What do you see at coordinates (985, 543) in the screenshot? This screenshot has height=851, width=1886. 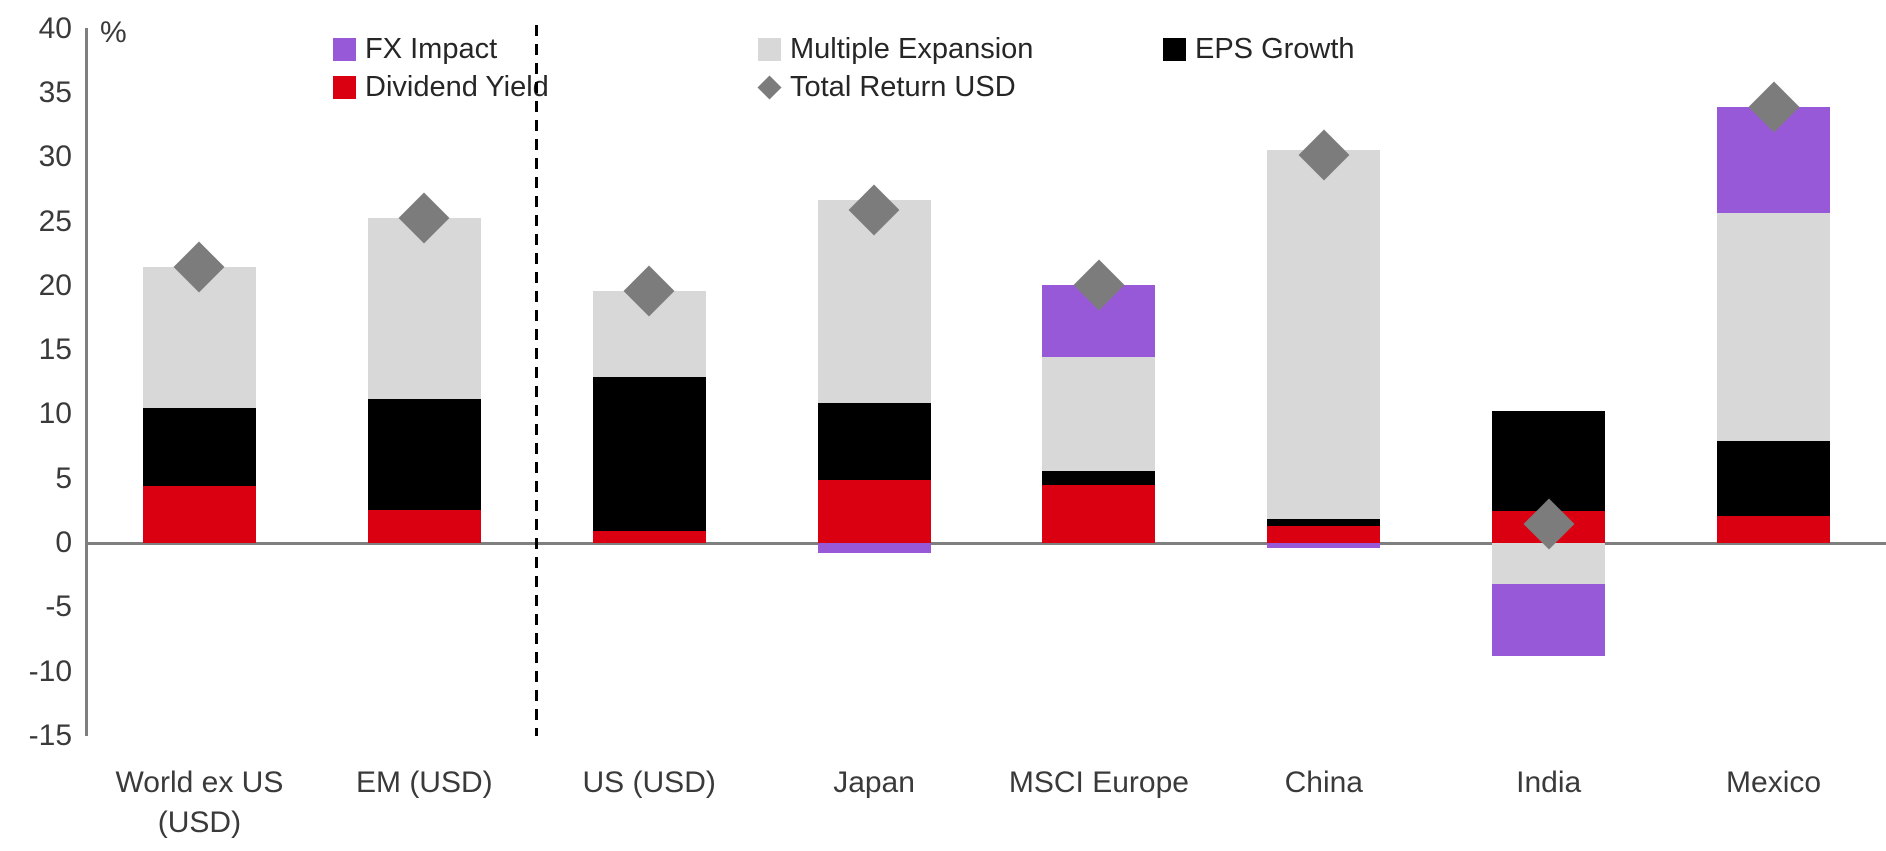 I see `zero-baseline` at bounding box center [985, 543].